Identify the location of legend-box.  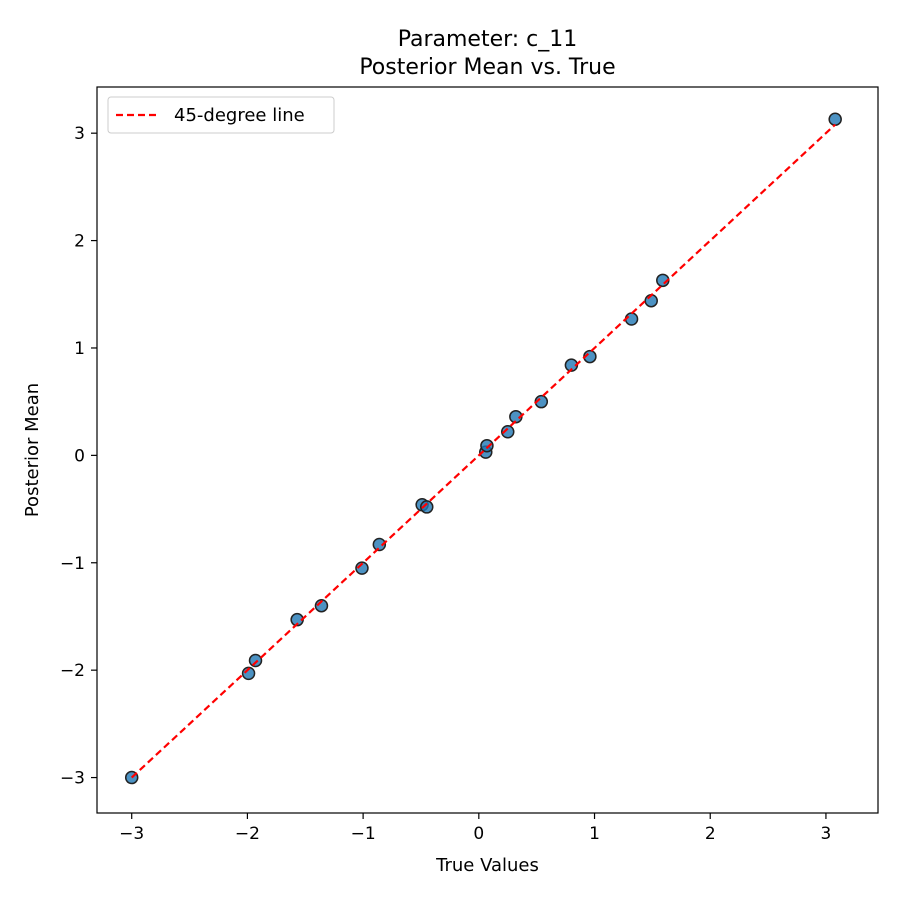
(221, 115).